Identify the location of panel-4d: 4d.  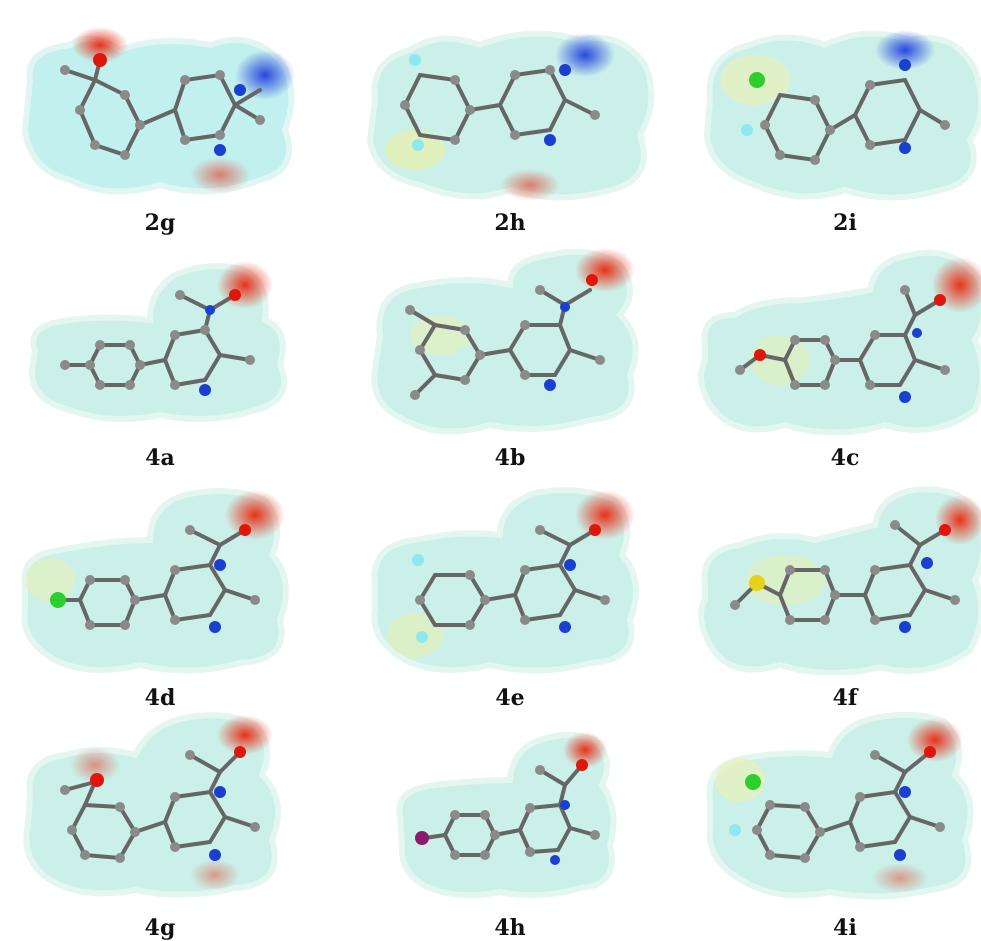
(160, 598).